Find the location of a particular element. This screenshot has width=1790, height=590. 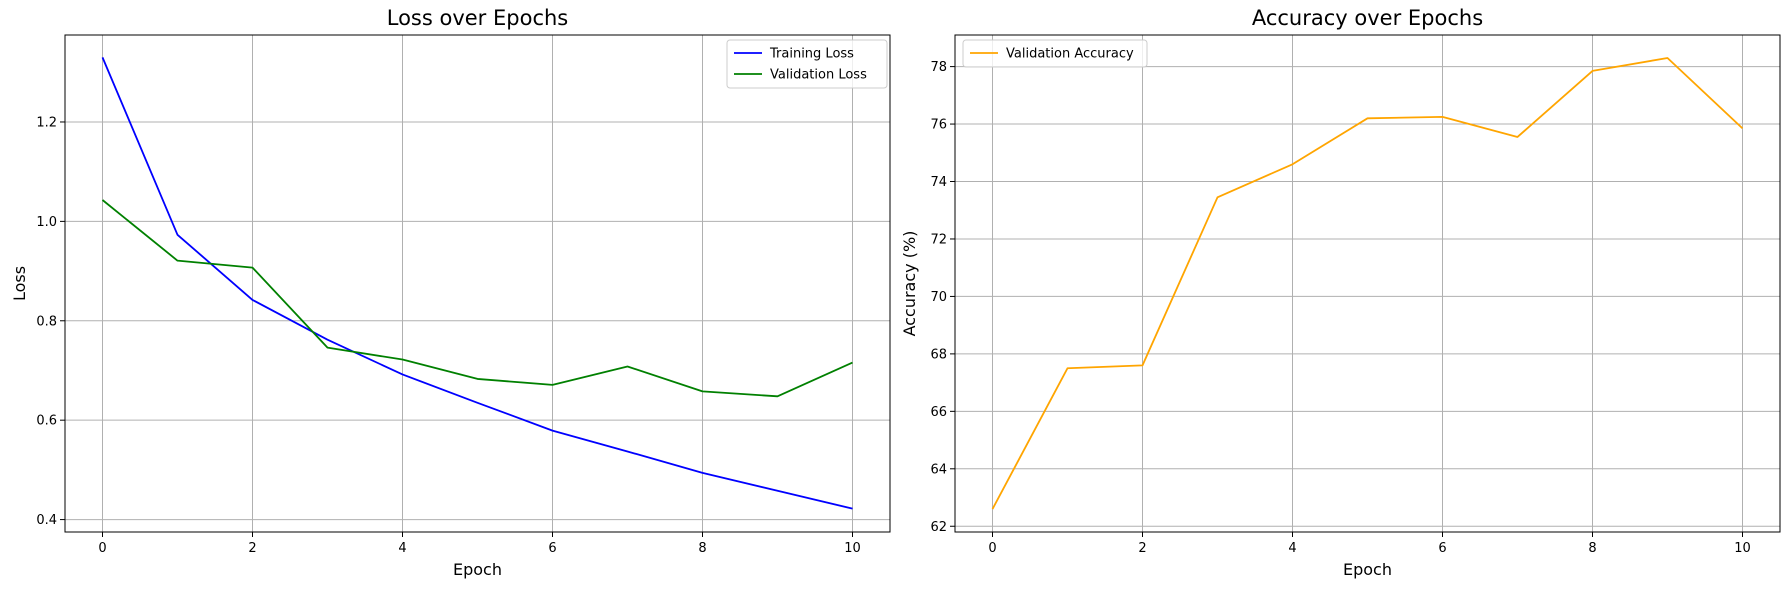

legend-label: Training Loss is located at coordinates (811, 54).